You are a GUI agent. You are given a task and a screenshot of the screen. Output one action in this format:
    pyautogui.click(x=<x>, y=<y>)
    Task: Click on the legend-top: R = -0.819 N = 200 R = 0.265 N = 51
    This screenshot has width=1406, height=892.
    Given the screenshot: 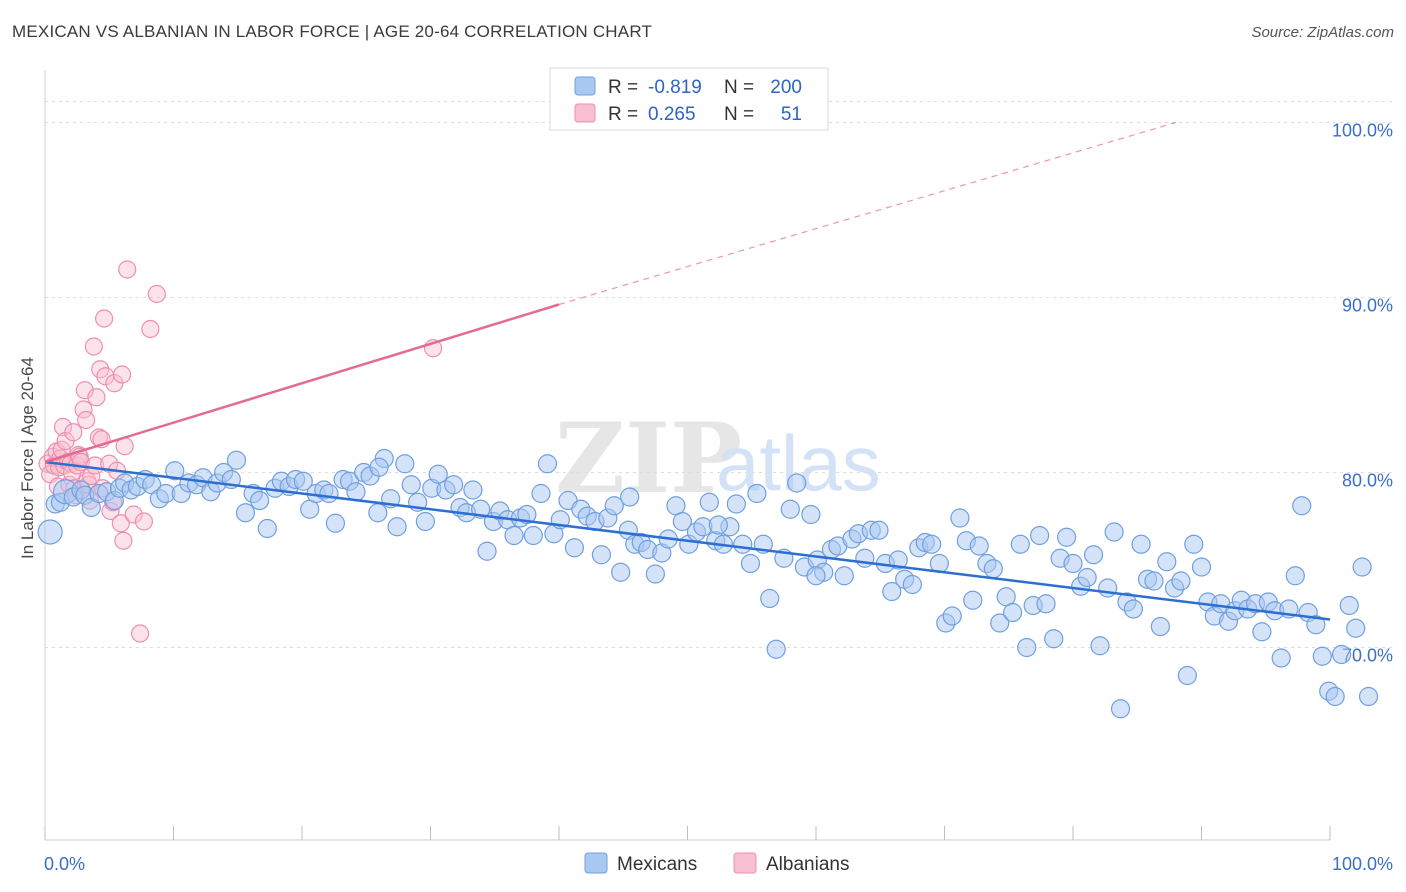 What is the action you would take?
    pyautogui.click(x=689, y=99)
    